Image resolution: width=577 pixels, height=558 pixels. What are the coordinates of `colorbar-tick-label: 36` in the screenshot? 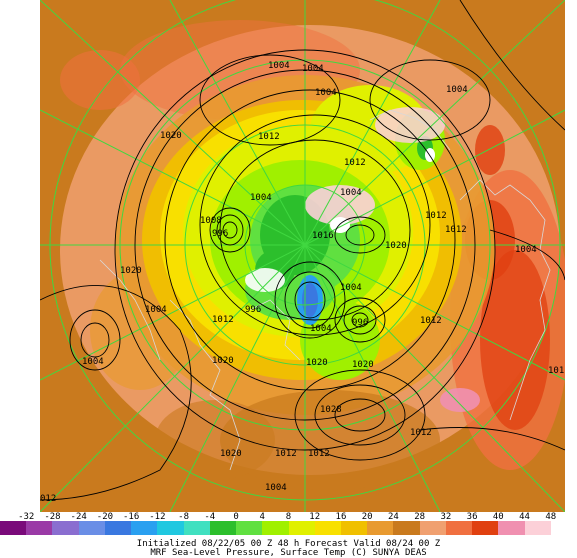 It's located at (472, 517).